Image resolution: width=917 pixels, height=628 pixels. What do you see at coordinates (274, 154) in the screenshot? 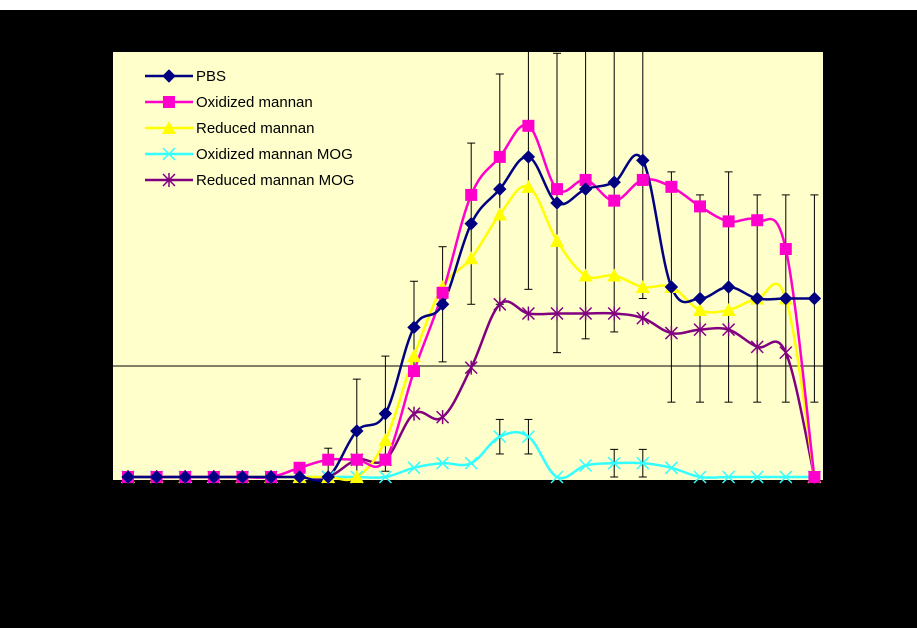
I see `legend-label: Oxidized mannan MOG` at bounding box center [274, 154].